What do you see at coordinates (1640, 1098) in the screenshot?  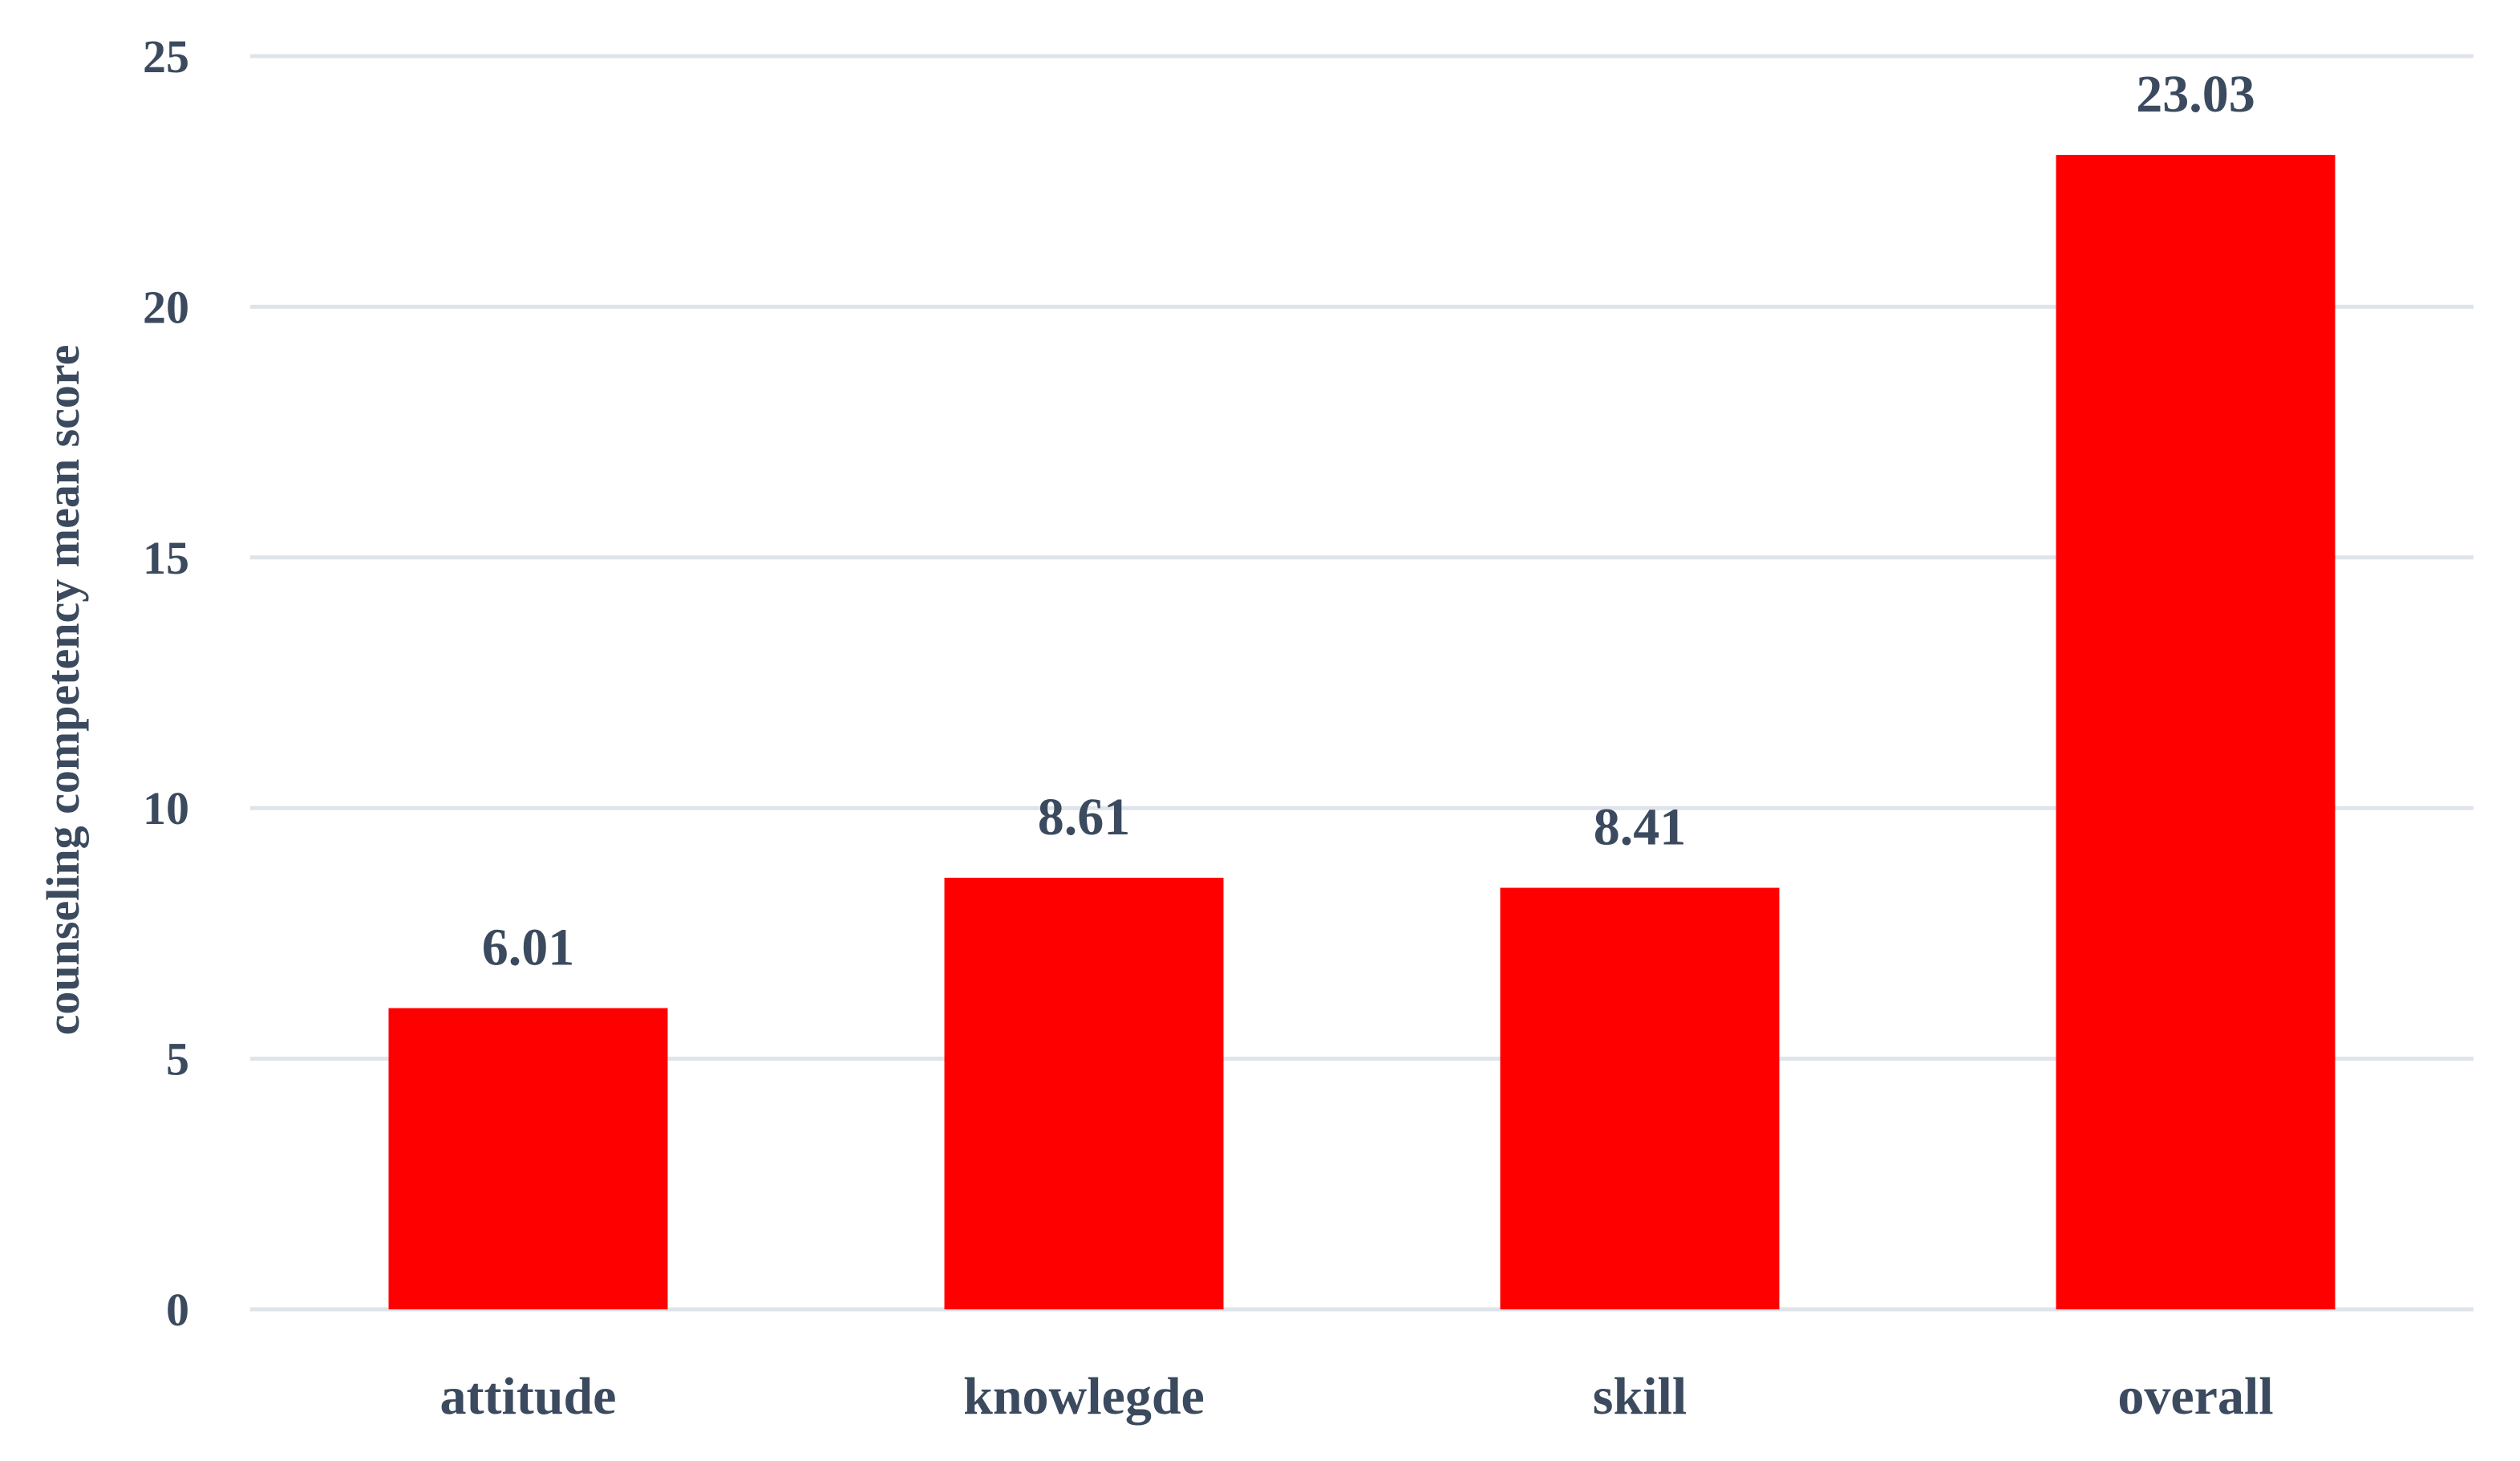 I see `bar-skill` at bounding box center [1640, 1098].